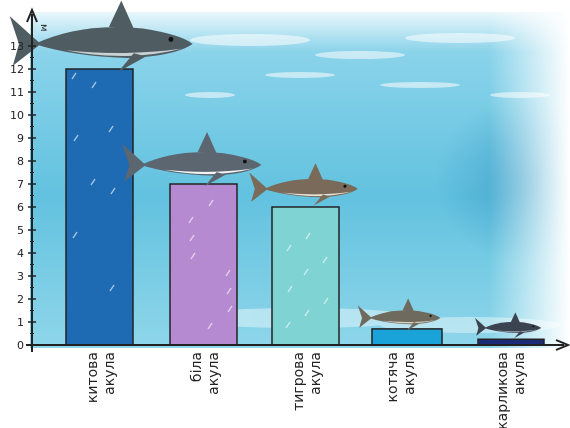 The width and height of the screenshot is (570, 428). I want to click on y-tick-label: 13, so click(17, 46).